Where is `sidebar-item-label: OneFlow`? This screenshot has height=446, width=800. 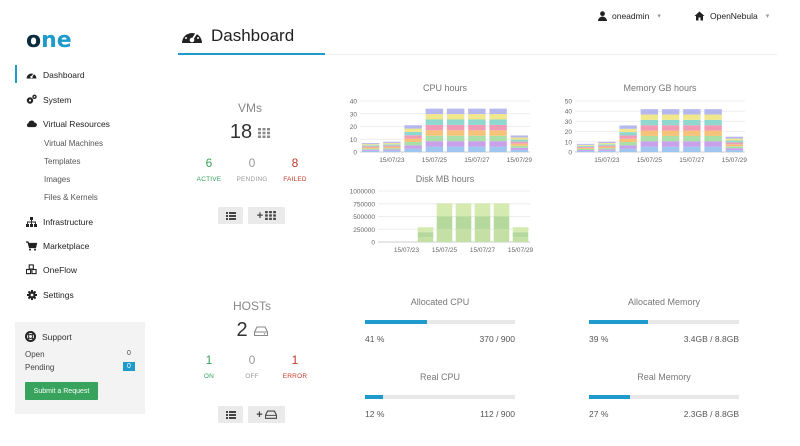 sidebar-item-label: OneFlow is located at coordinates (60, 269).